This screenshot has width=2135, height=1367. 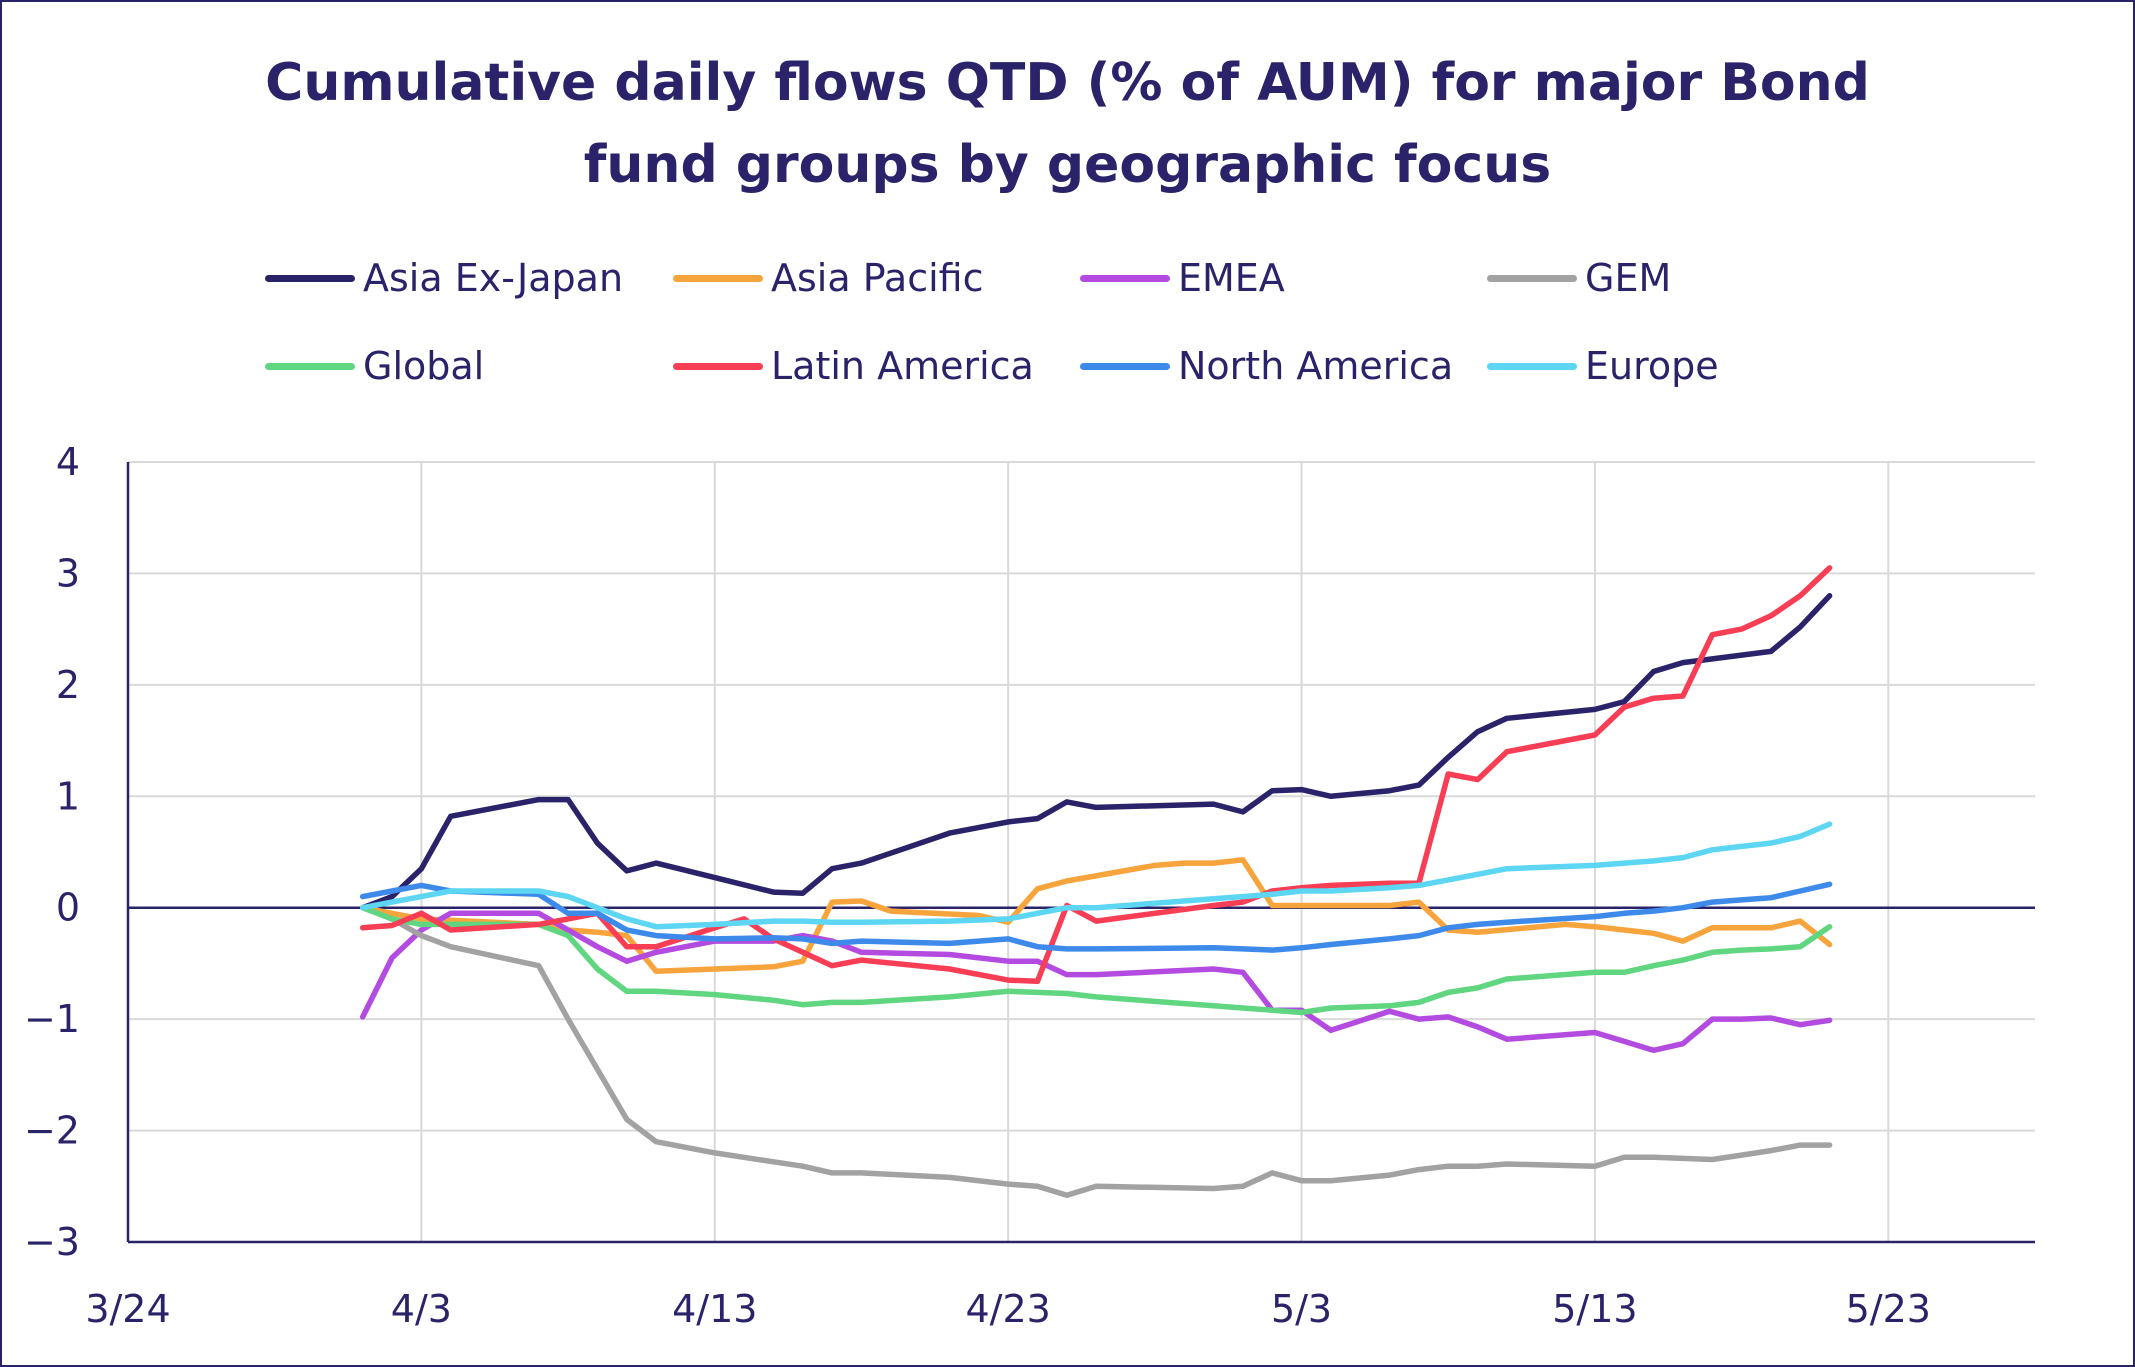 I want to click on x-tick-label: 3/24, so click(x=127, y=1309).